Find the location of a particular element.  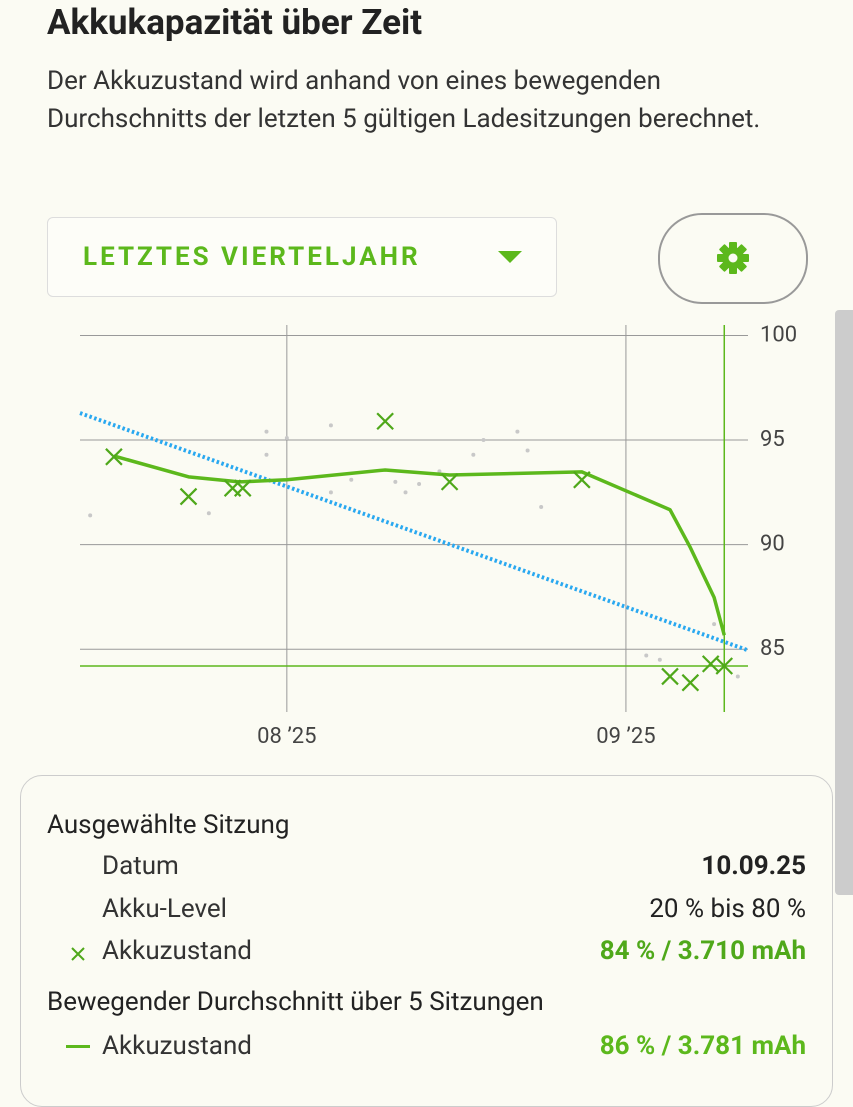

average-line is located at coordinates (419, 545).